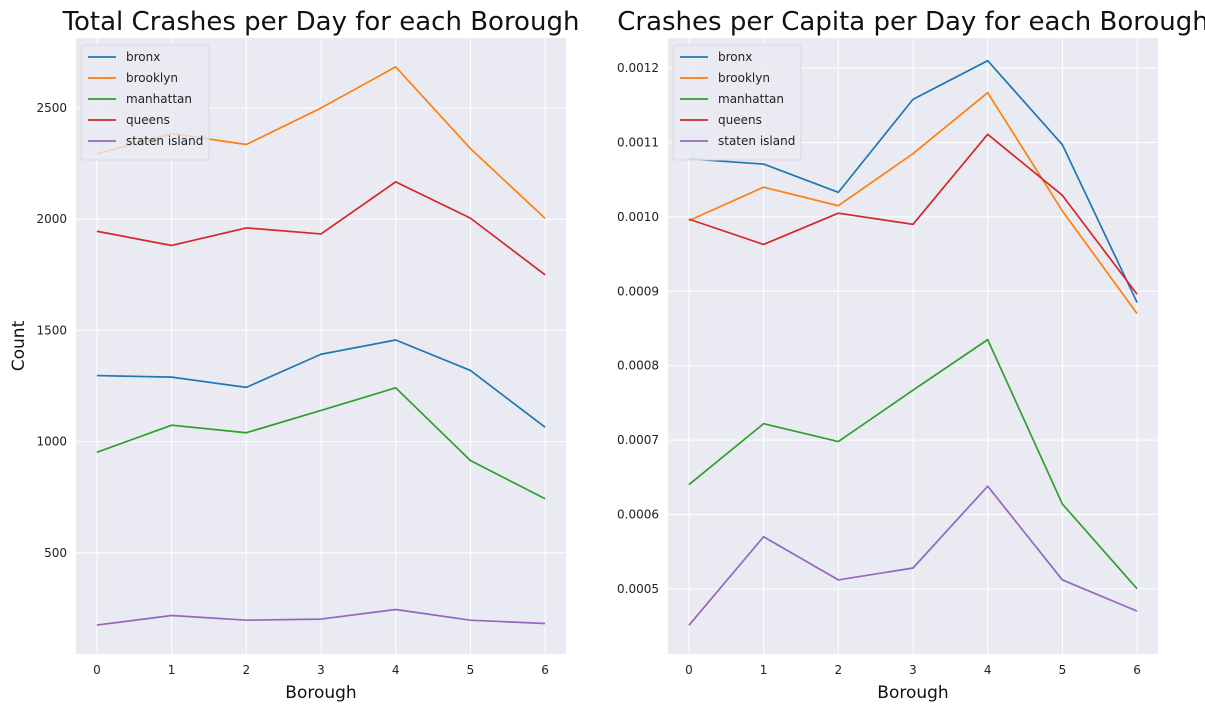  Describe the element at coordinates (638, 514) in the screenshot. I see `y-tick-label: 0.0006` at that location.